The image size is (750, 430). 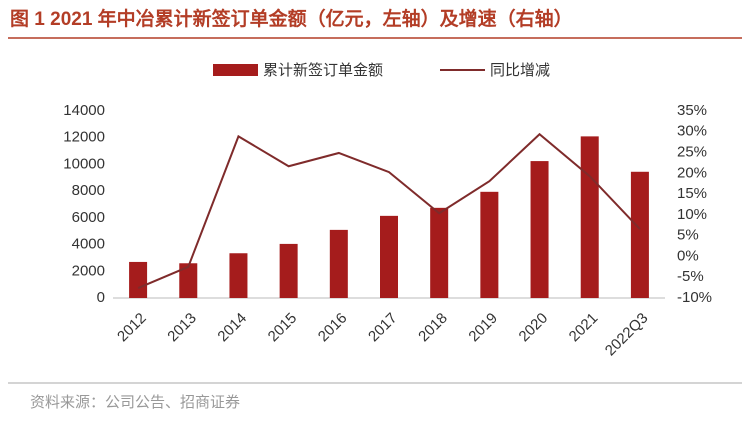 What do you see at coordinates (182, 328) in the screenshot?
I see `x-tick-label: 2013` at bounding box center [182, 328].